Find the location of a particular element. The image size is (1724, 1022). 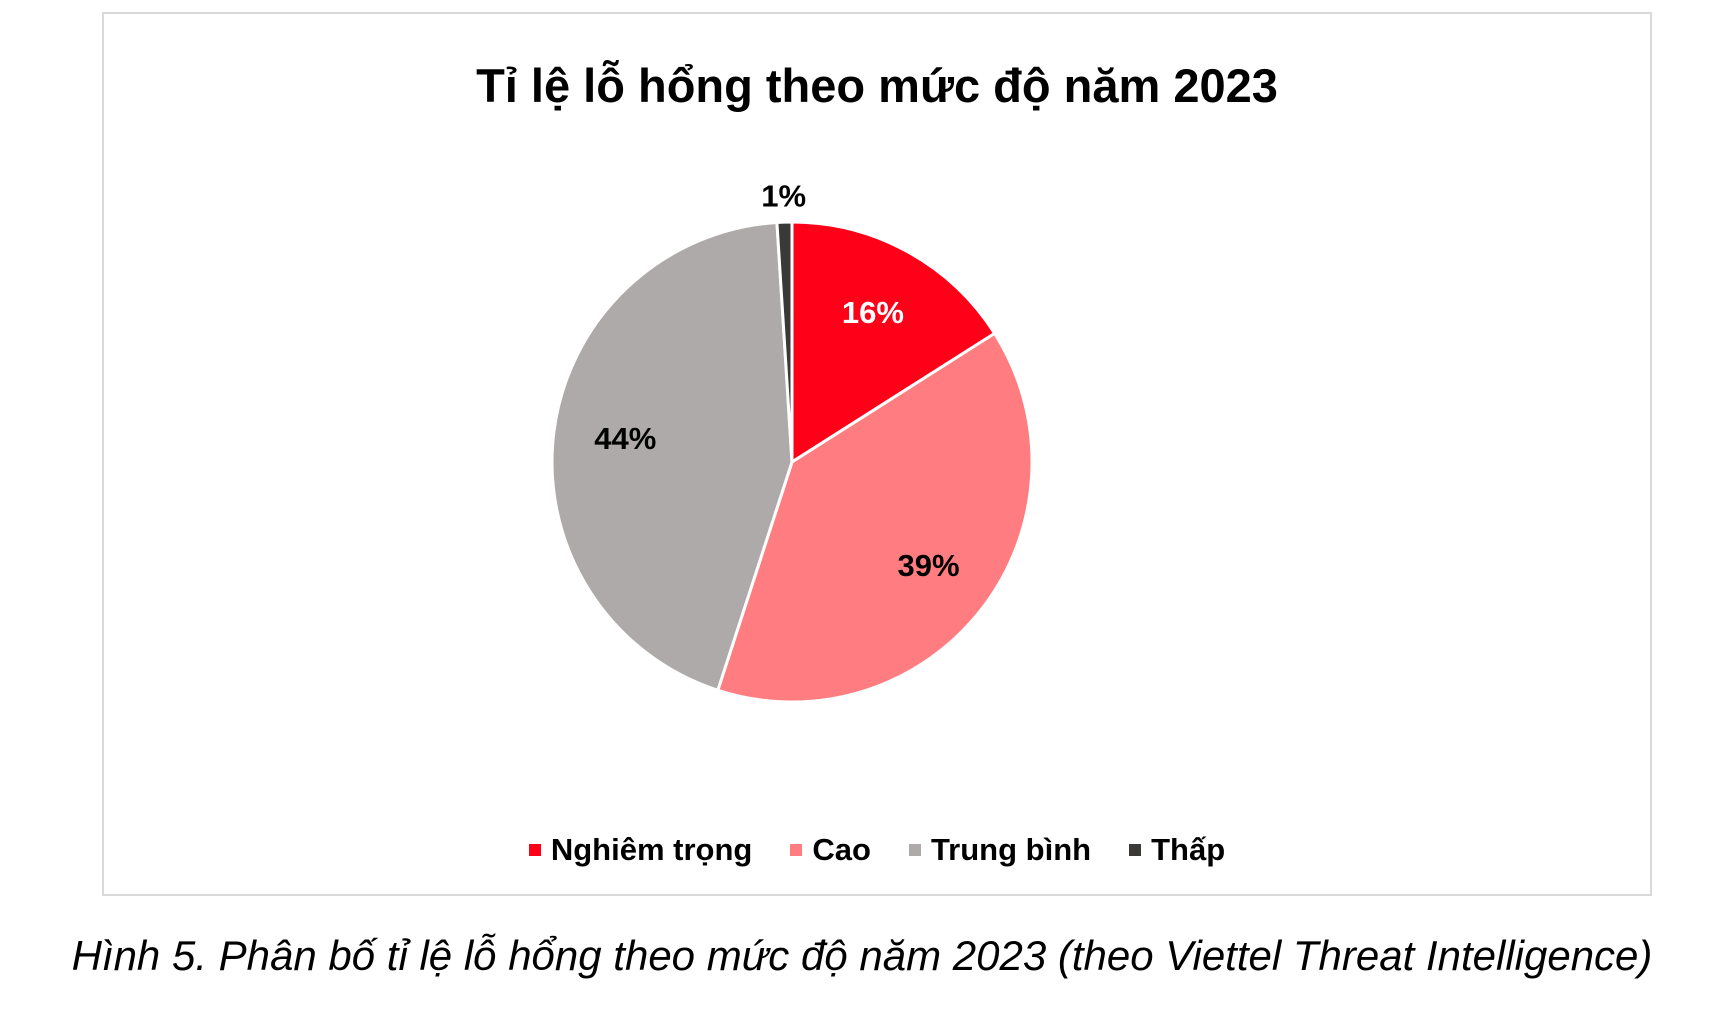

legend-label: Cao is located at coordinates (841, 849).